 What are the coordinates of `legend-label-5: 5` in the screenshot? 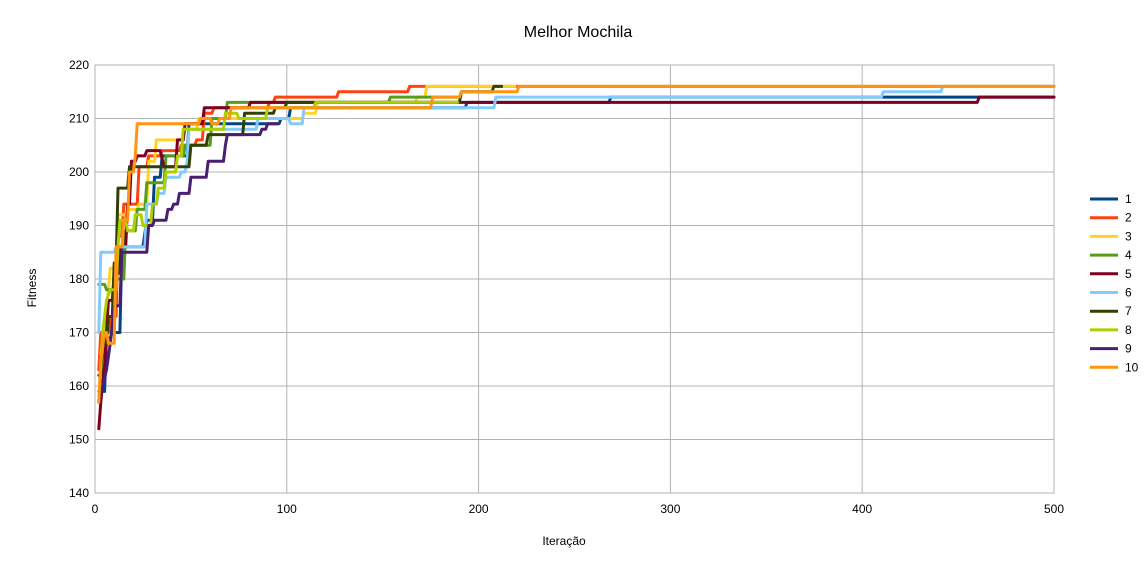 It's located at (1128, 274).